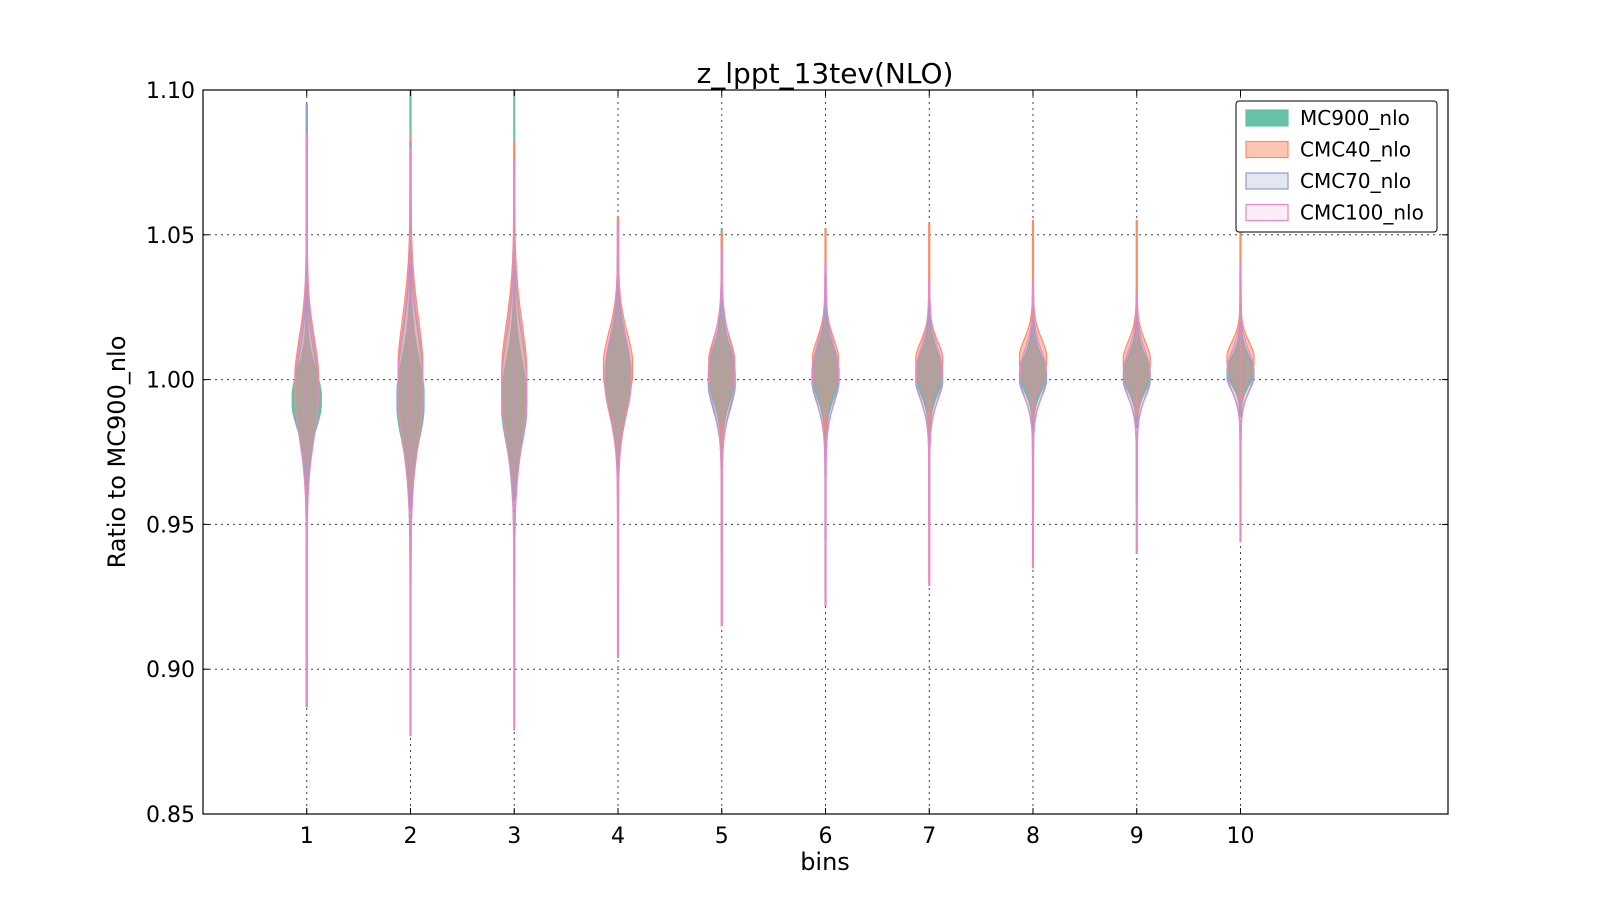  Describe the element at coordinates (170, 815) in the screenshot. I see `y-tick-label: 0.85` at that location.